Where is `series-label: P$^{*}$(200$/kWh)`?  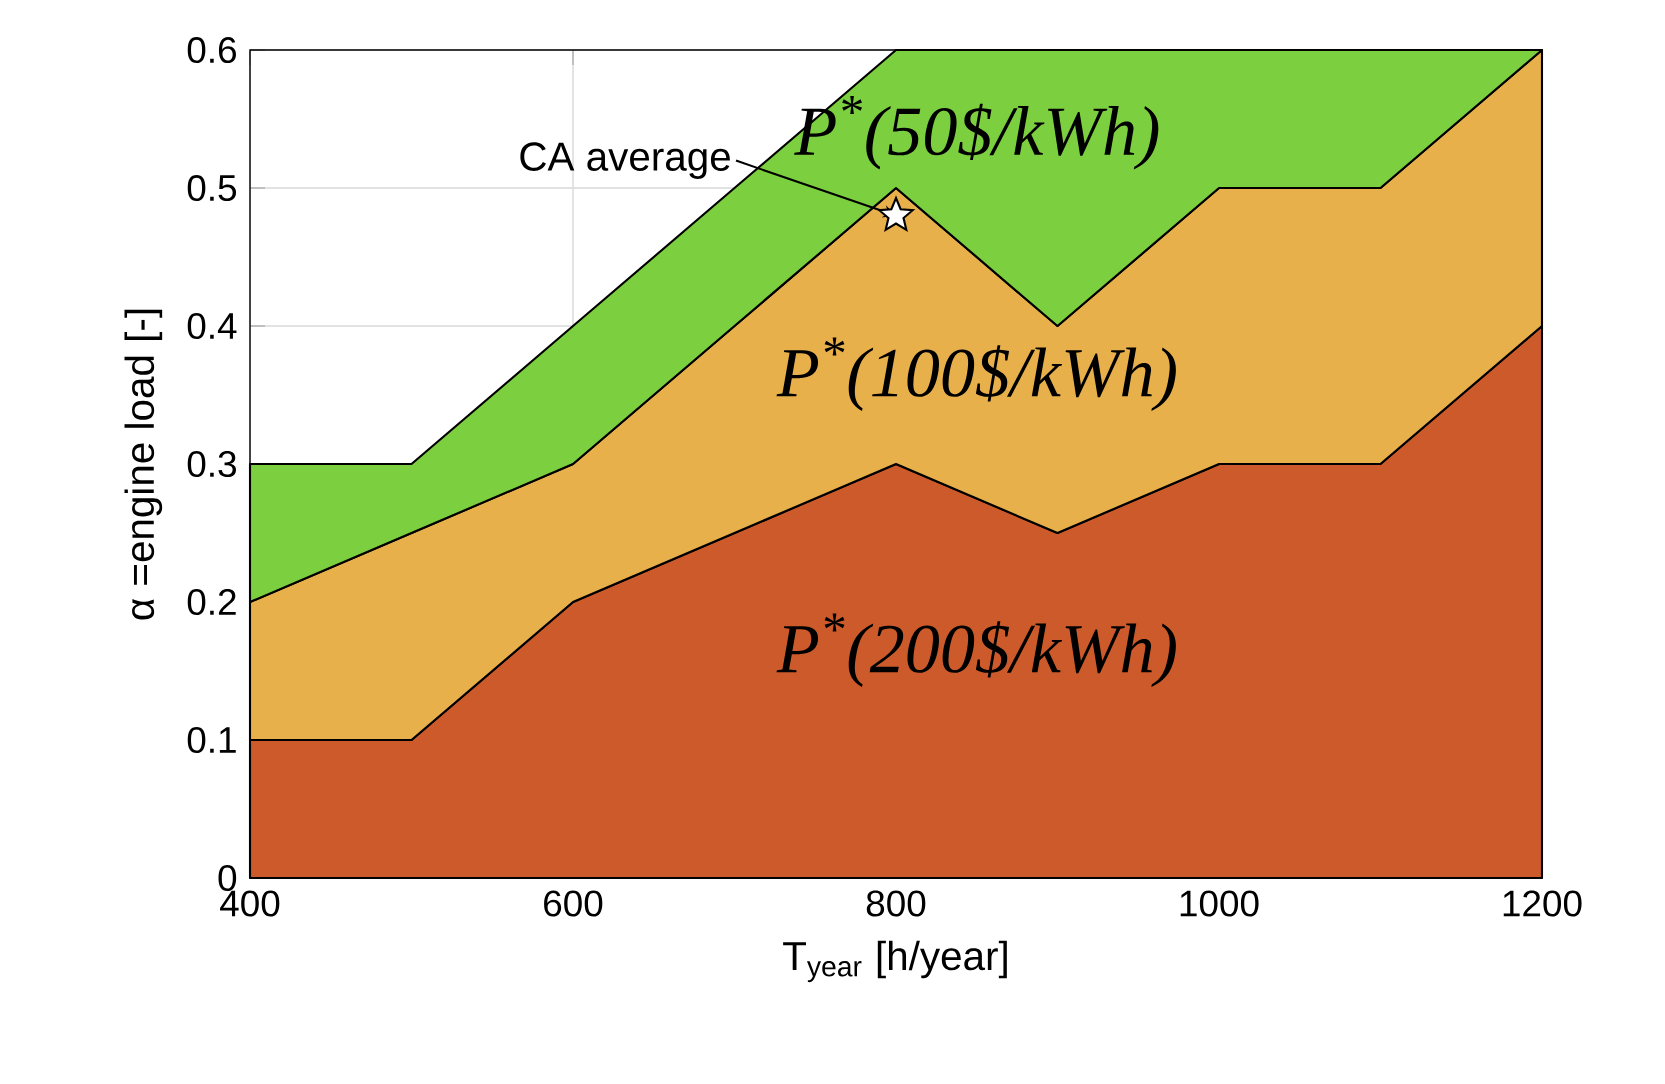
series-label: P$^{*}$(200$/kWh) is located at coordinates (976, 650).